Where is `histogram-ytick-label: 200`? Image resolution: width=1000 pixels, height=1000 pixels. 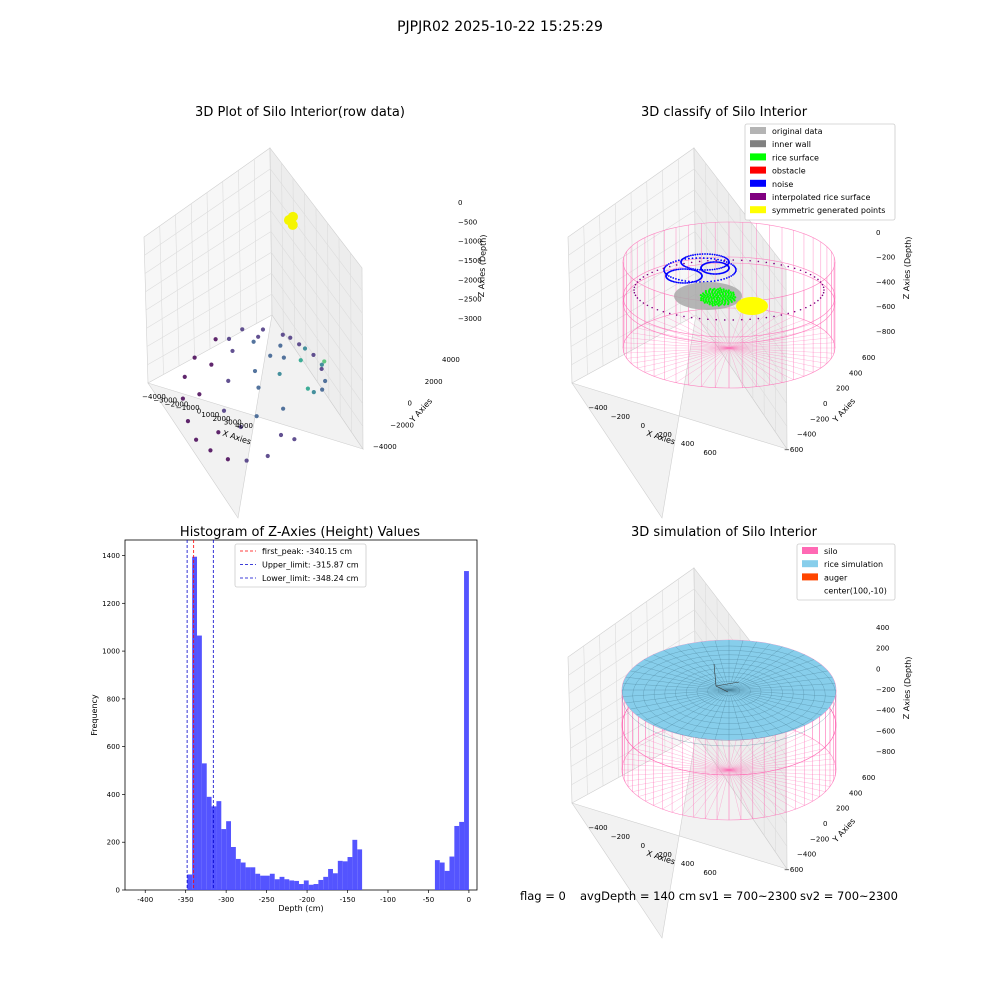 histogram-ytick-label: 200 is located at coordinates (113, 843).